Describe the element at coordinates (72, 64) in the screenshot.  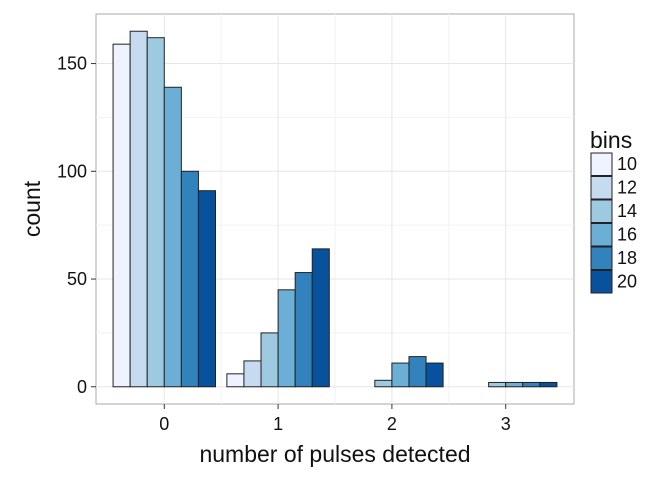
I see `y-tick-label: 150` at that location.